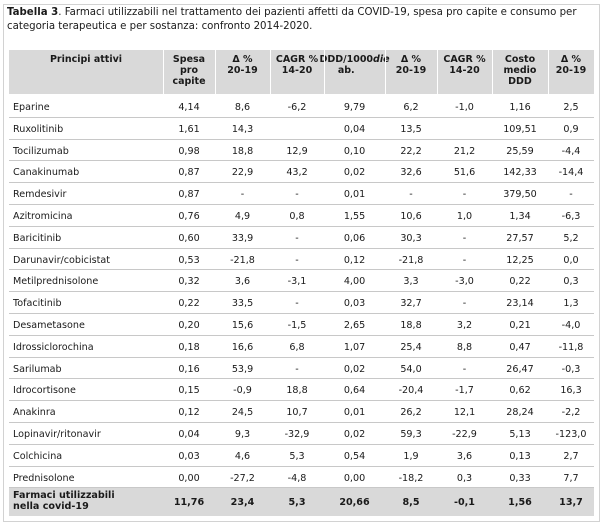  Describe the element at coordinates (464, 65) in the screenshot. I see `column-header: CAGR % 14-20` at that location.